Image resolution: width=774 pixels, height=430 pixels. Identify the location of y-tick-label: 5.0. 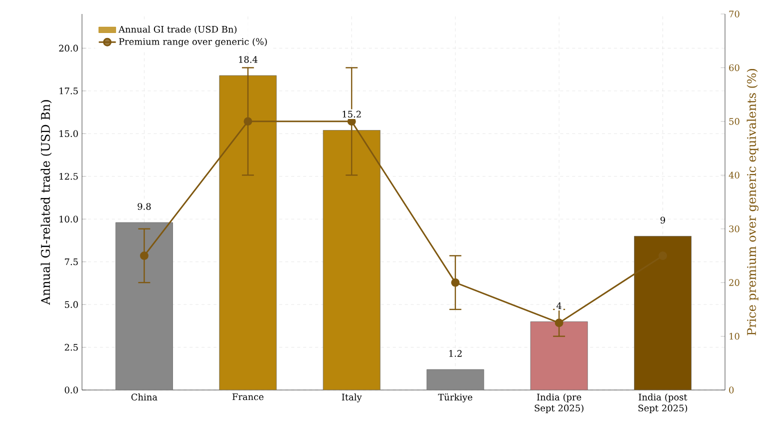
(71, 304).